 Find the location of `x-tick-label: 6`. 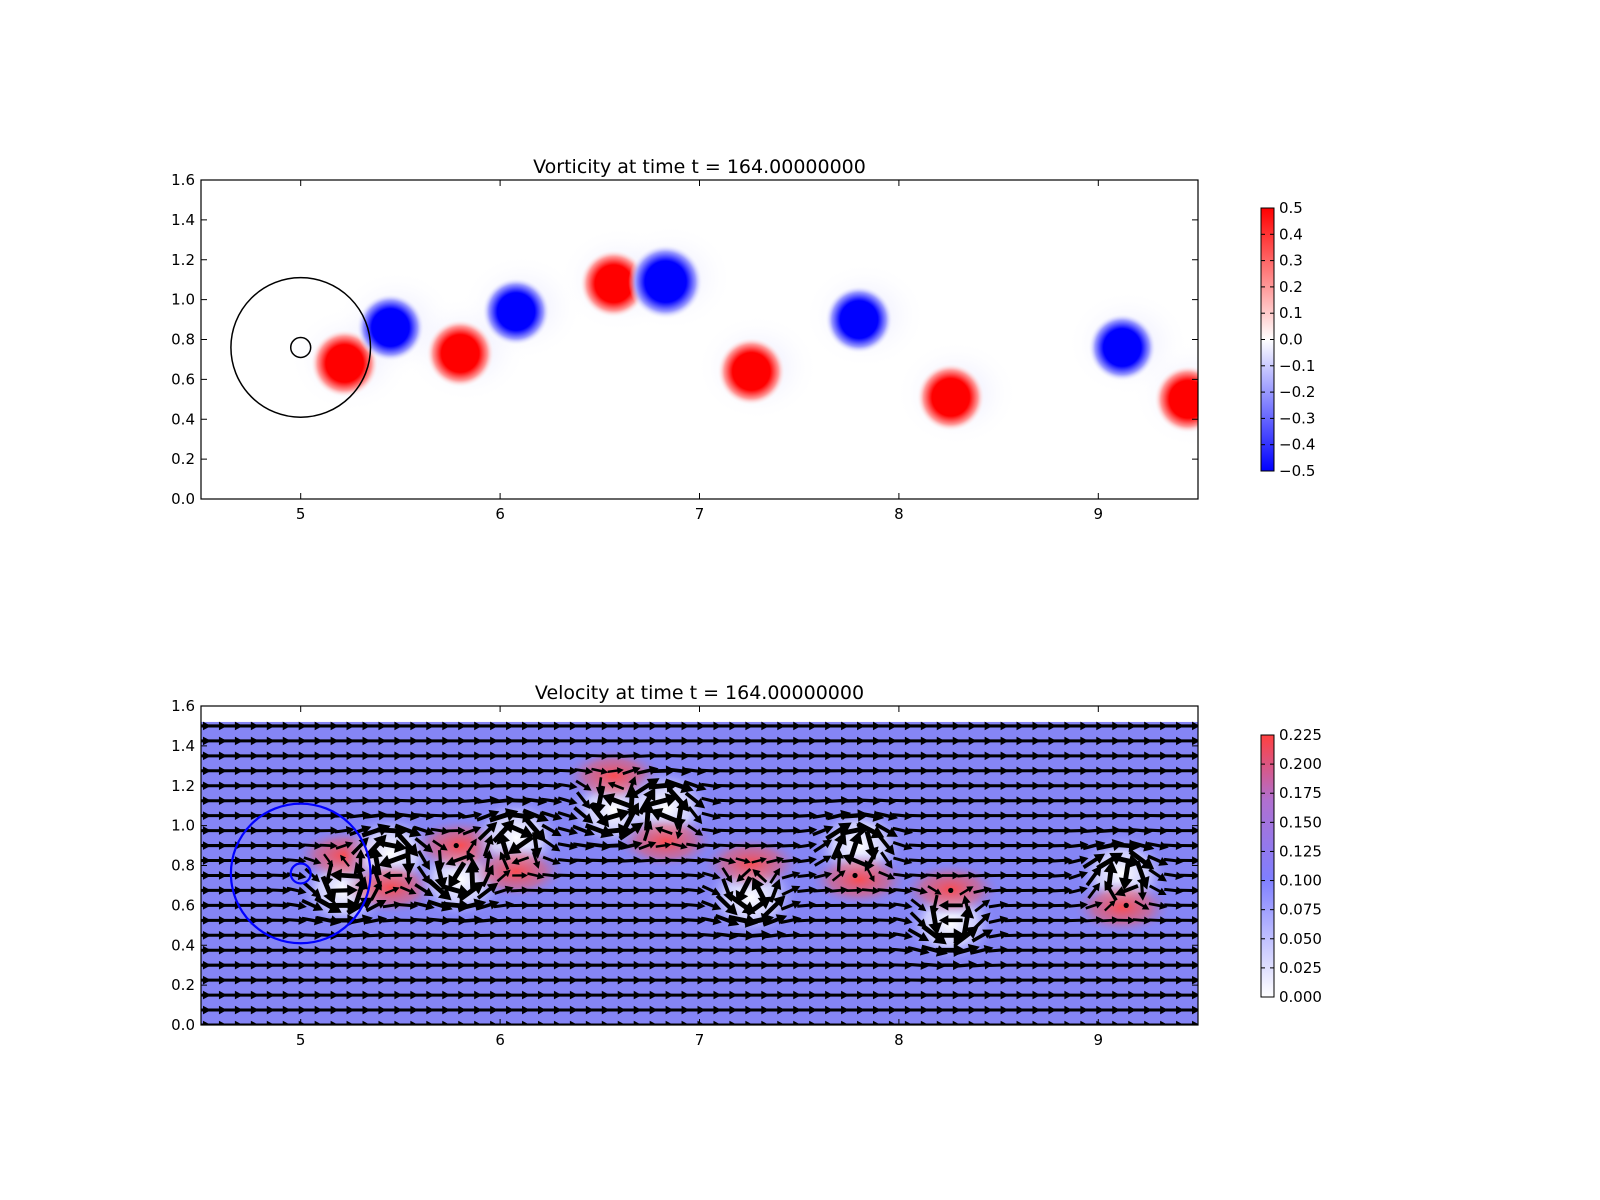

x-tick-label: 6 is located at coordinates (500, 1040).